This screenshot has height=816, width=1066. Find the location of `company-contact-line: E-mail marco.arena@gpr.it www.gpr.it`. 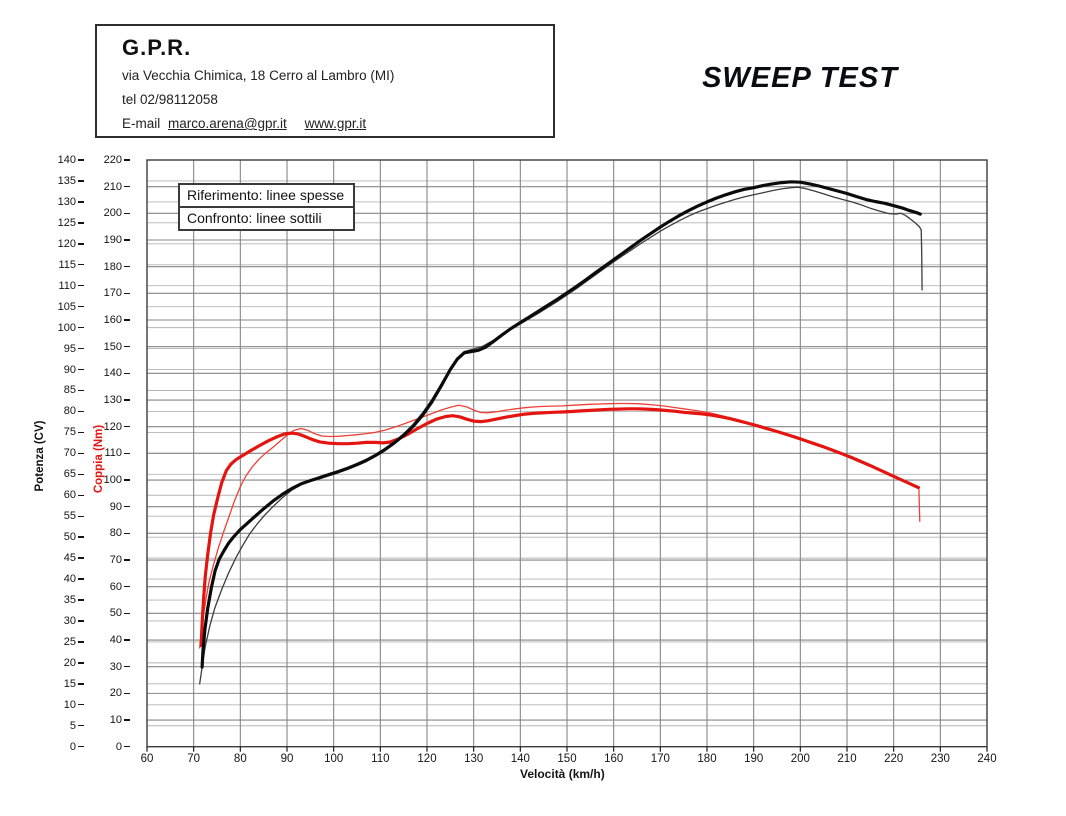

company-contact-line: E-mail marco.arena@gpr.it www.gpr.it is located at coordinates (251, 123).